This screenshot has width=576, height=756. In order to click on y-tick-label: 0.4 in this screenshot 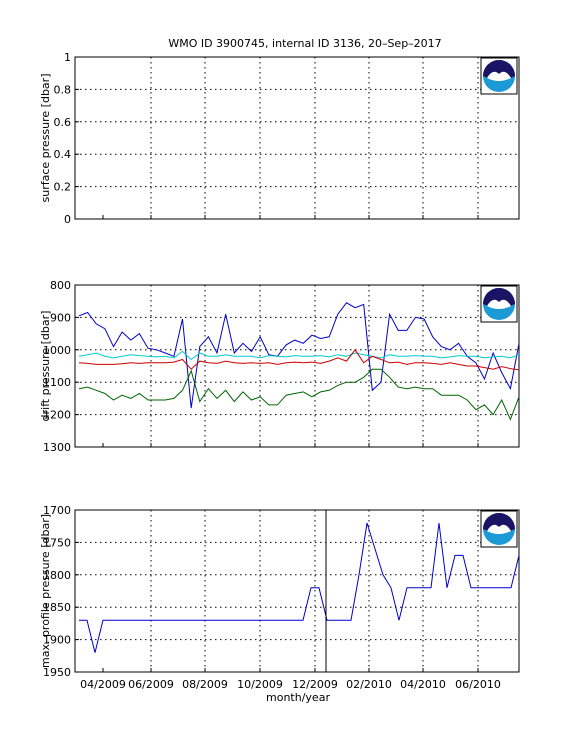, I will do `click(63, 154)`.